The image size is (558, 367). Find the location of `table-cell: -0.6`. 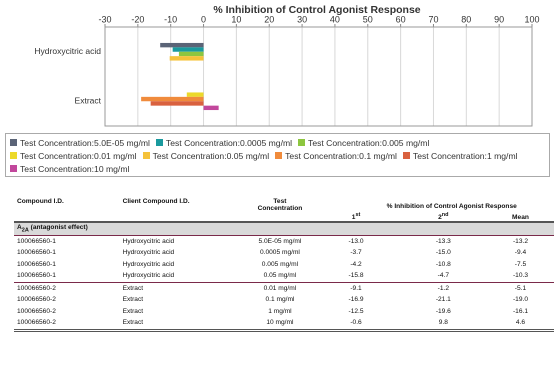

table-cell: -0.6 is located at coordinates (356, 323).